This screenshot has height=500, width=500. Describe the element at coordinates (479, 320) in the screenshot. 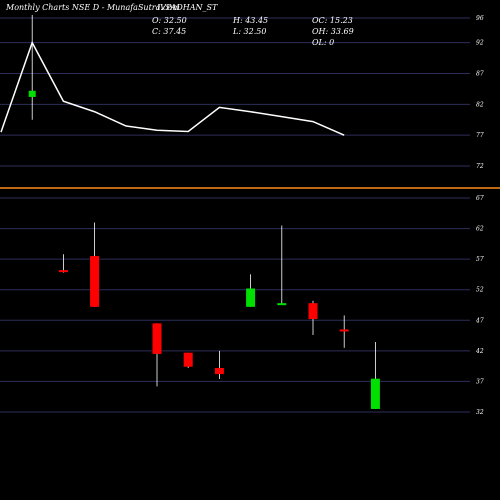

I see `y-tick-label: 47` at that location.